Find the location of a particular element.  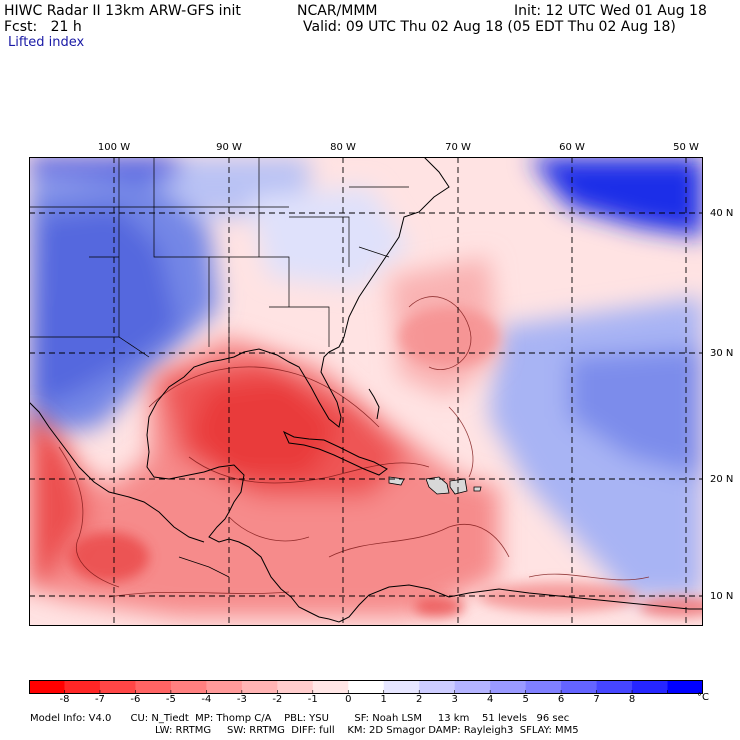

colorbar-tick-label: -8 is located at coordinates (64, 699).